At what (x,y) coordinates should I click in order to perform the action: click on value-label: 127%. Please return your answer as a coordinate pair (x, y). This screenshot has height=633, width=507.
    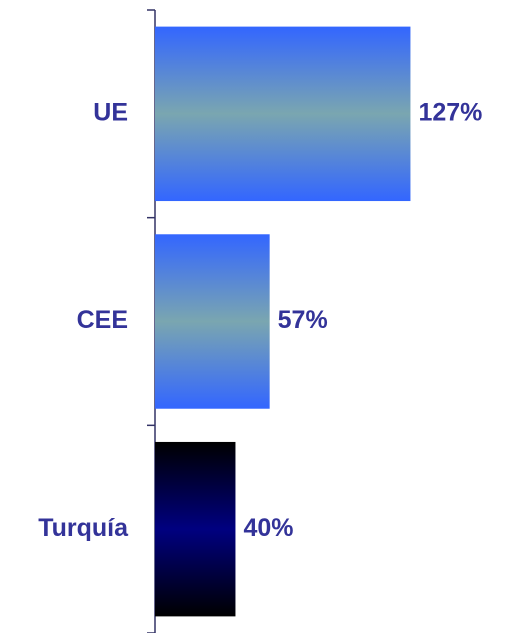
    Looking at the image, I should click on (450, 112).